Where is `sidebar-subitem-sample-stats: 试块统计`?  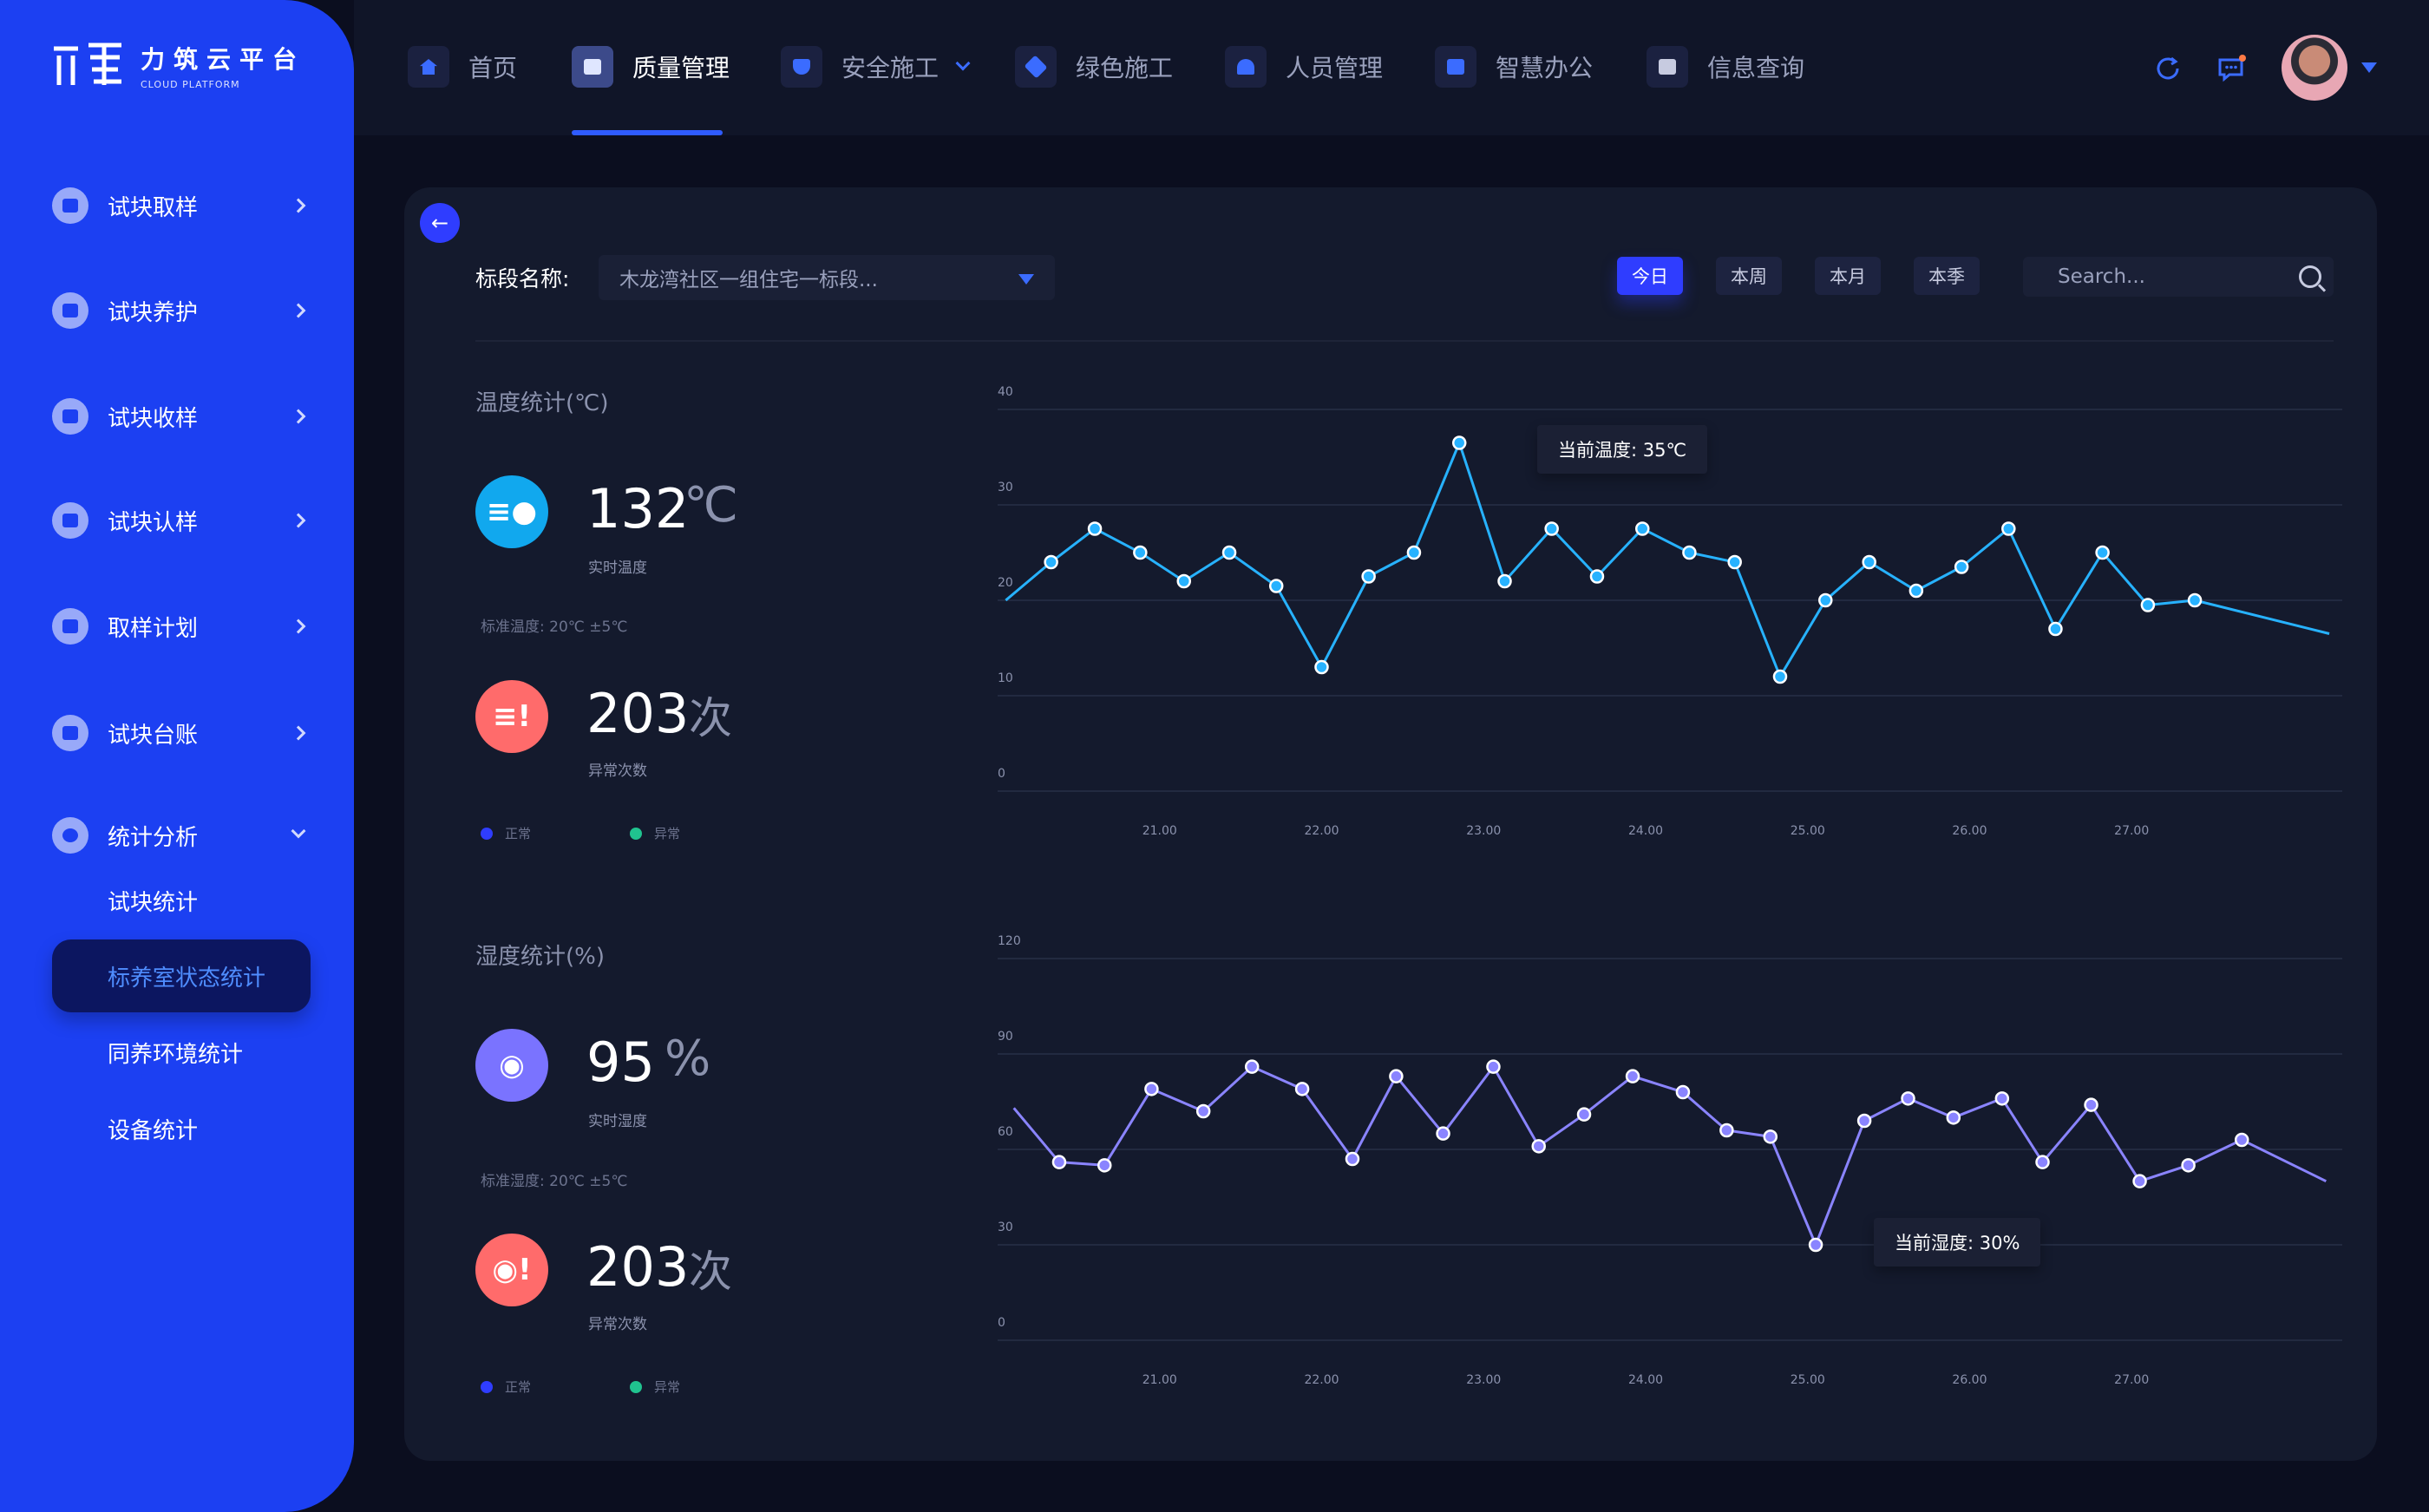
sidebar-subitem-sample-stats: 试块统计 is located at coordinates (154, 903).